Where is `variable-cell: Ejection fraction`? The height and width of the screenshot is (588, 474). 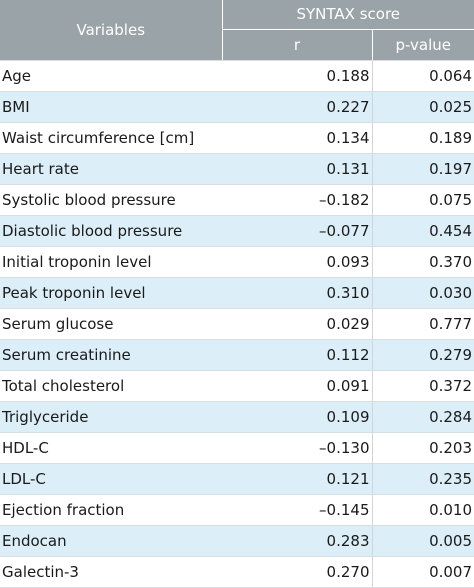
variable-cell: Ejection fraction is located at coordinates (111, 510).